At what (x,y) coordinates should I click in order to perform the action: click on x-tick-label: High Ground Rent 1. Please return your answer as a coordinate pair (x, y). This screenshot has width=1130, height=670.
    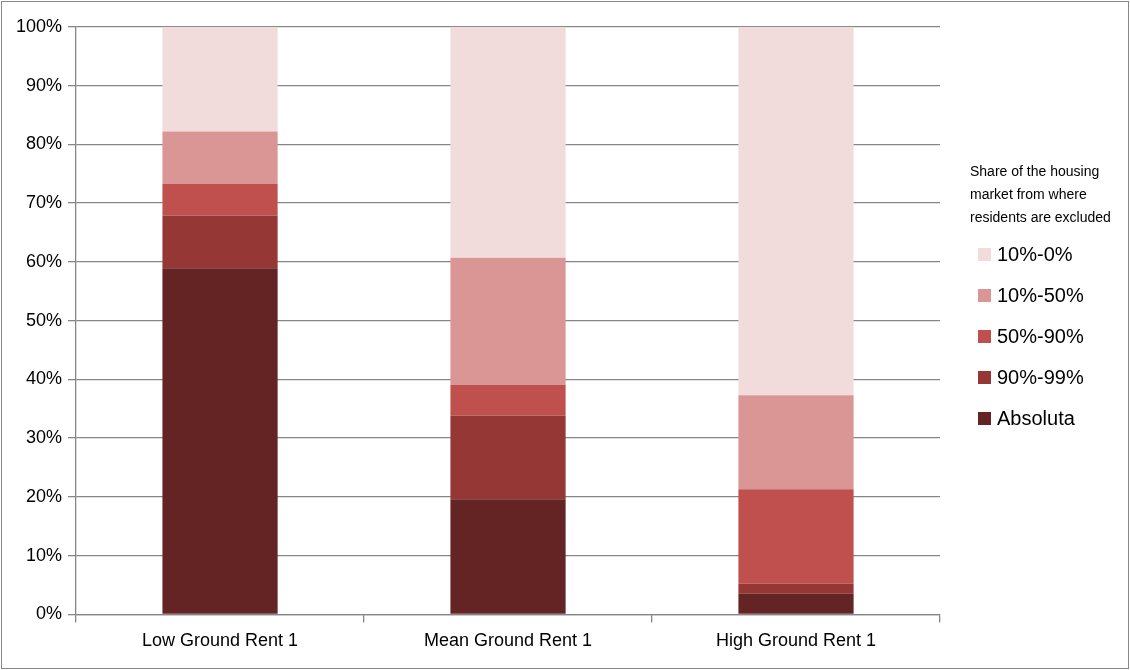
    Looking at the image, I should click on (796, 640).